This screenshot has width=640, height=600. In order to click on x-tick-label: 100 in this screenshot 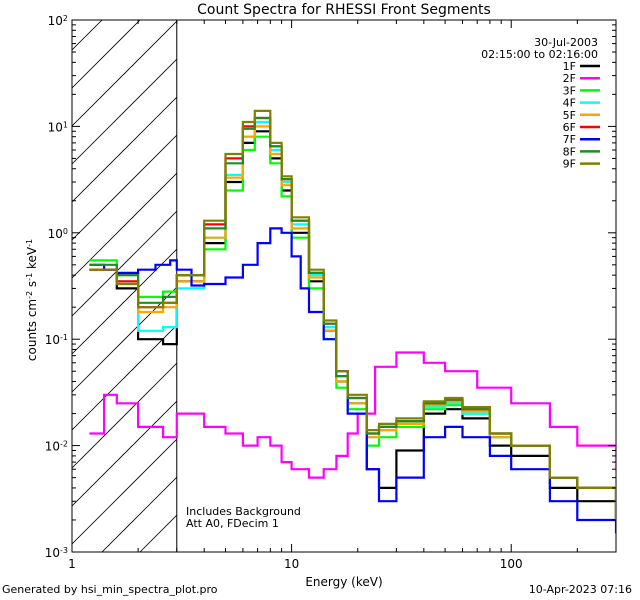, I will do `click(511, 564)`.